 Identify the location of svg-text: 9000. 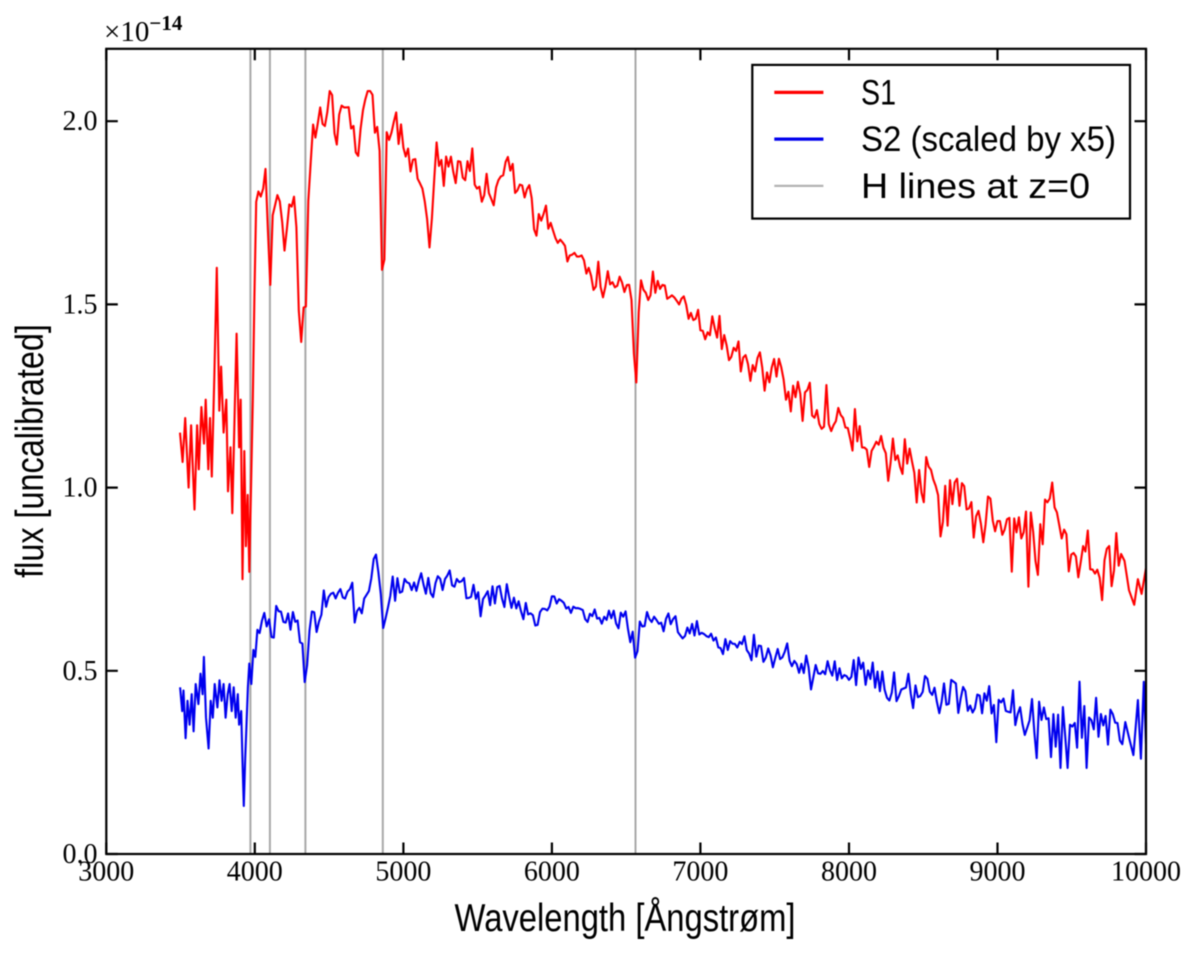
(998, 872).